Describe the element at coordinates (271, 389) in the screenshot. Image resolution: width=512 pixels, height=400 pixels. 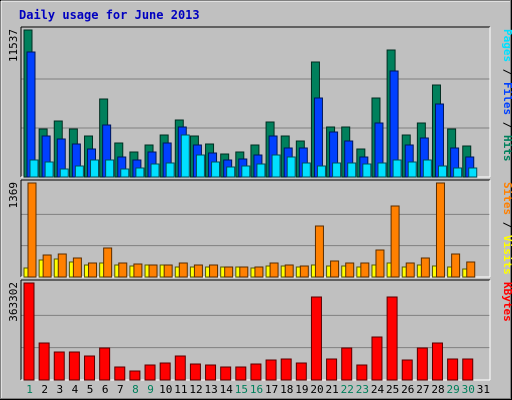
I see `x-tick-label: 17` at that location.